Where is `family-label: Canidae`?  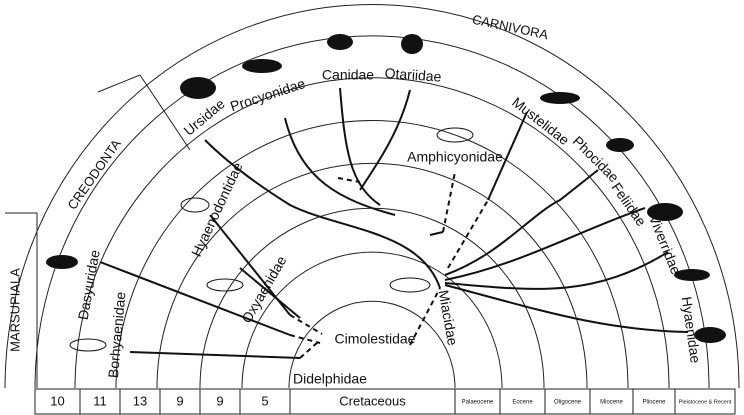 family-label: Canidae is located at coordinates (348, 75).